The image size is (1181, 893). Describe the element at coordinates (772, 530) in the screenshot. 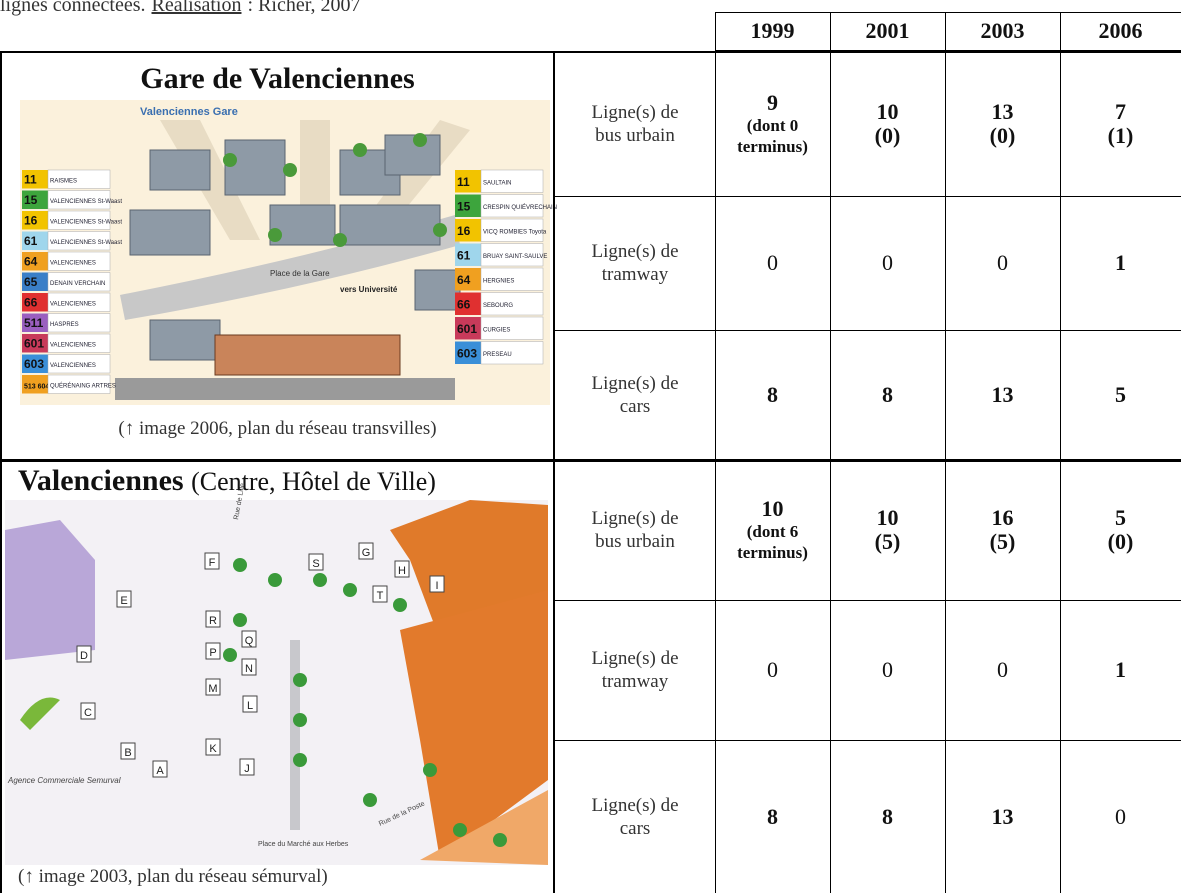

I see `value-cell: 10 (dont 6 terminus)` at that location.